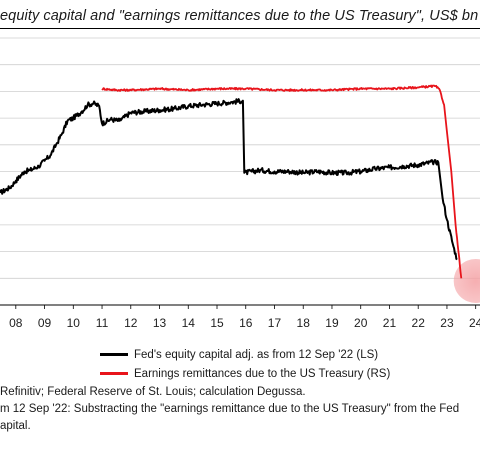 This screenshot has height=450, width=480. I want to click on title-rule, so click(240, 29).